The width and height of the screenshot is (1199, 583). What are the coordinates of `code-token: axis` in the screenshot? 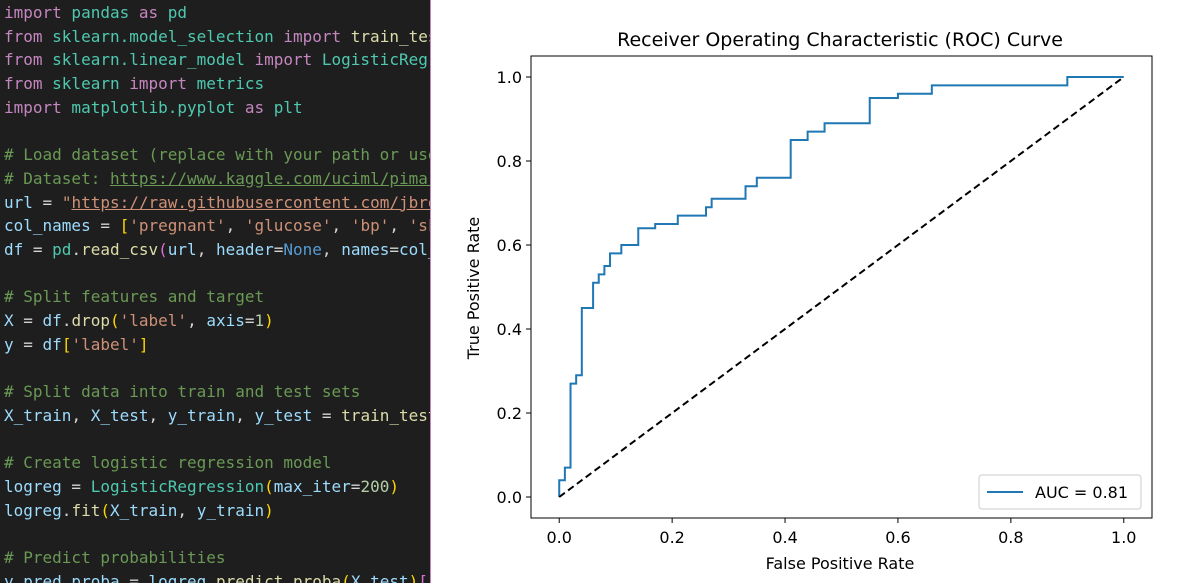 It's located at (225, 321).